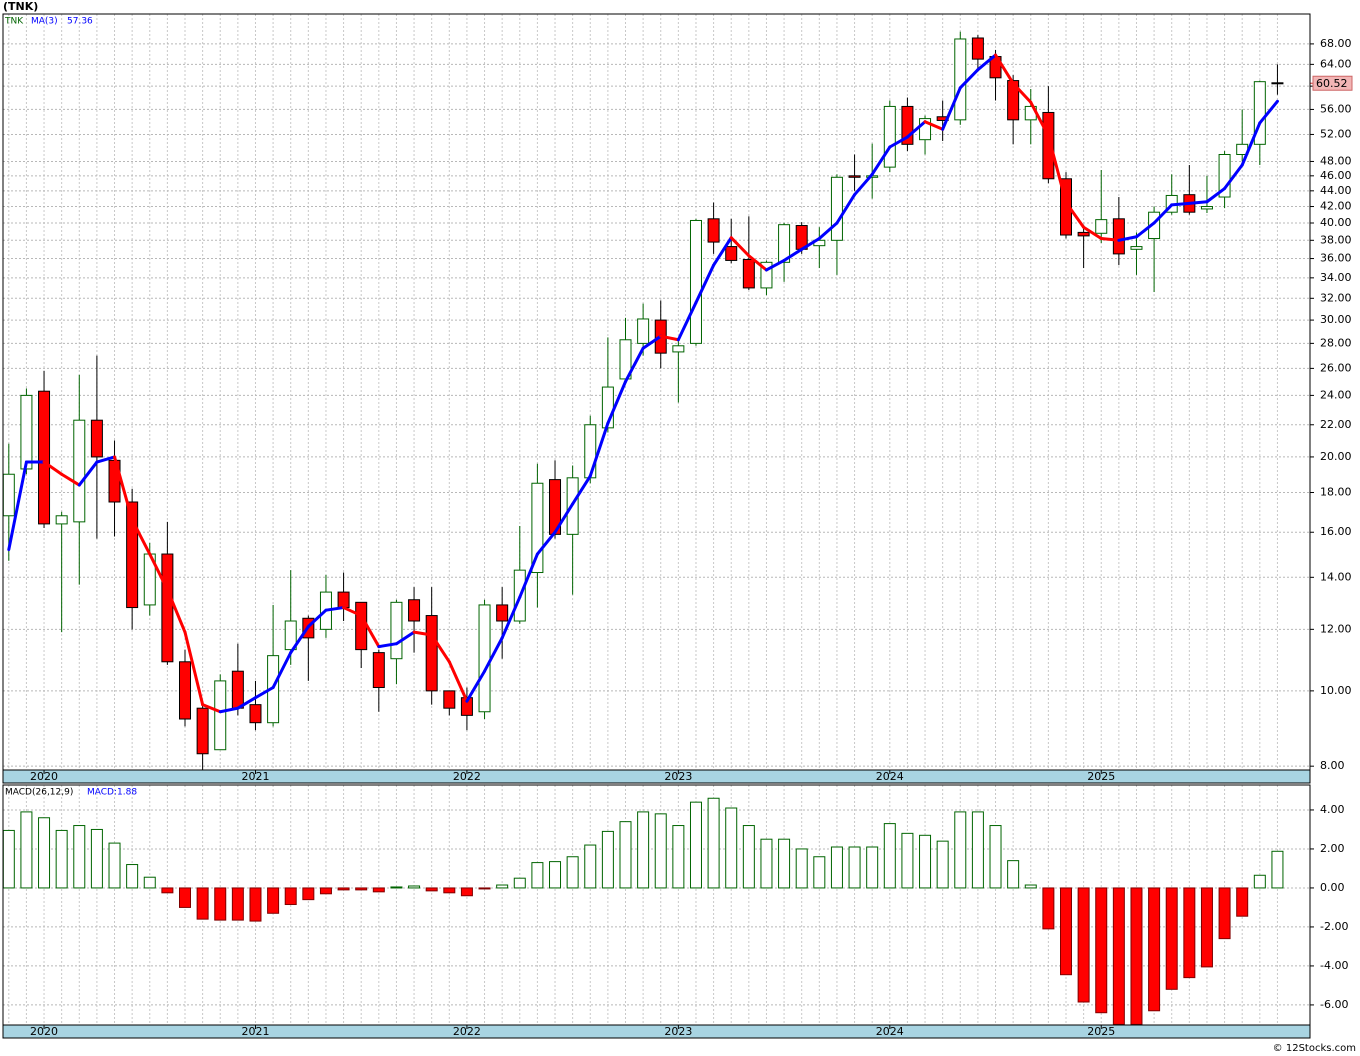 The height and width of the screenshot is (1056, 1360). What do you see at coordinates (1332, 765) in the screenshot?
I see `y-tick-label: 8.00` at bounding box center [1332, 765].